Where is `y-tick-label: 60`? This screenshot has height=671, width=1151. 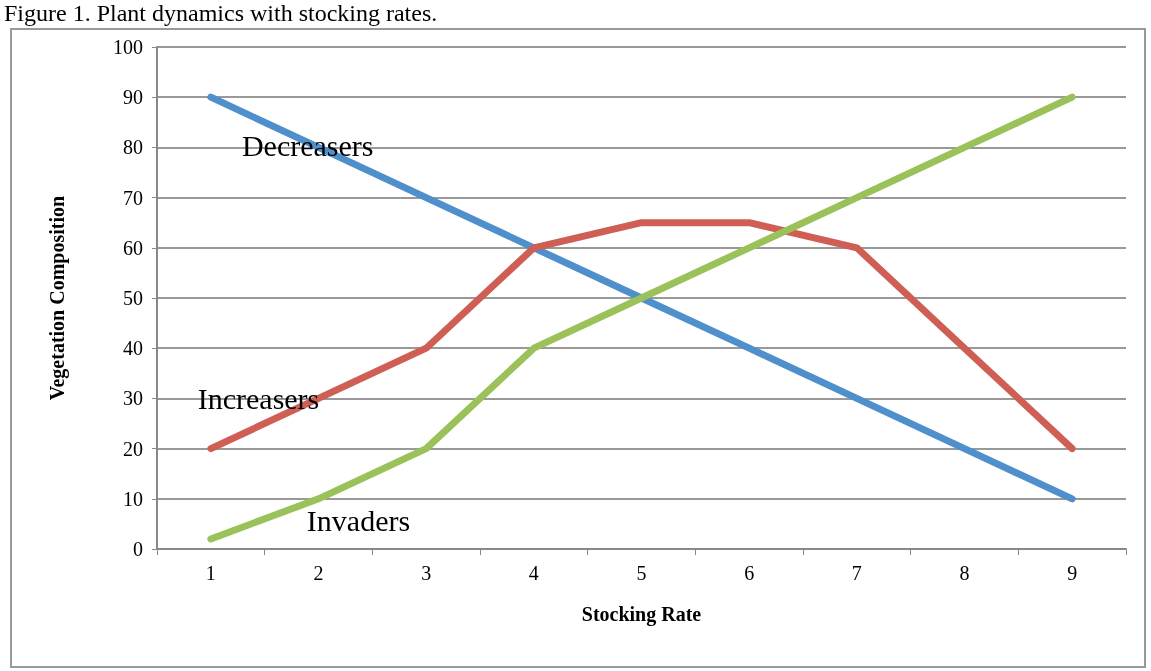 y-tick-label: 60 is located at coordinates (133, 247).